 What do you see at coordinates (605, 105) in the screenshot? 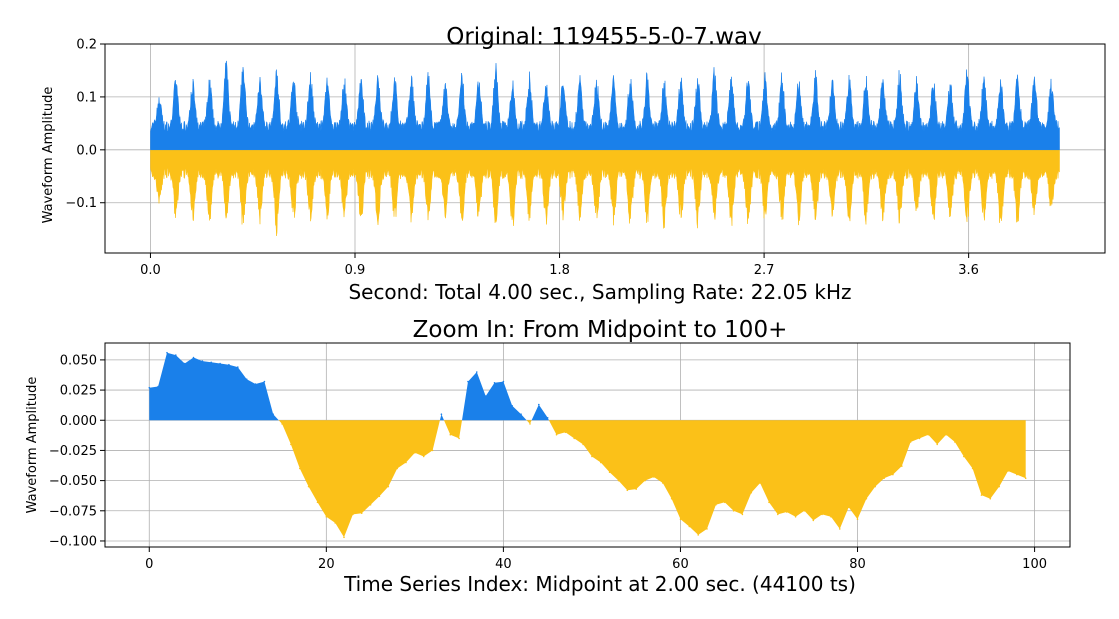
I see `top-chart-positive-fill` at bounding box center [605, 105].